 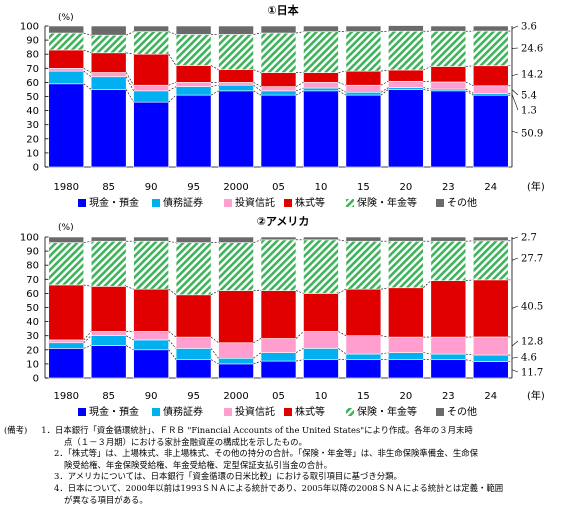 What do you see at coordinates (278, 396) in the screenshot?
I see `us-x-tick-label: 05` at bounding box center [278, 396].